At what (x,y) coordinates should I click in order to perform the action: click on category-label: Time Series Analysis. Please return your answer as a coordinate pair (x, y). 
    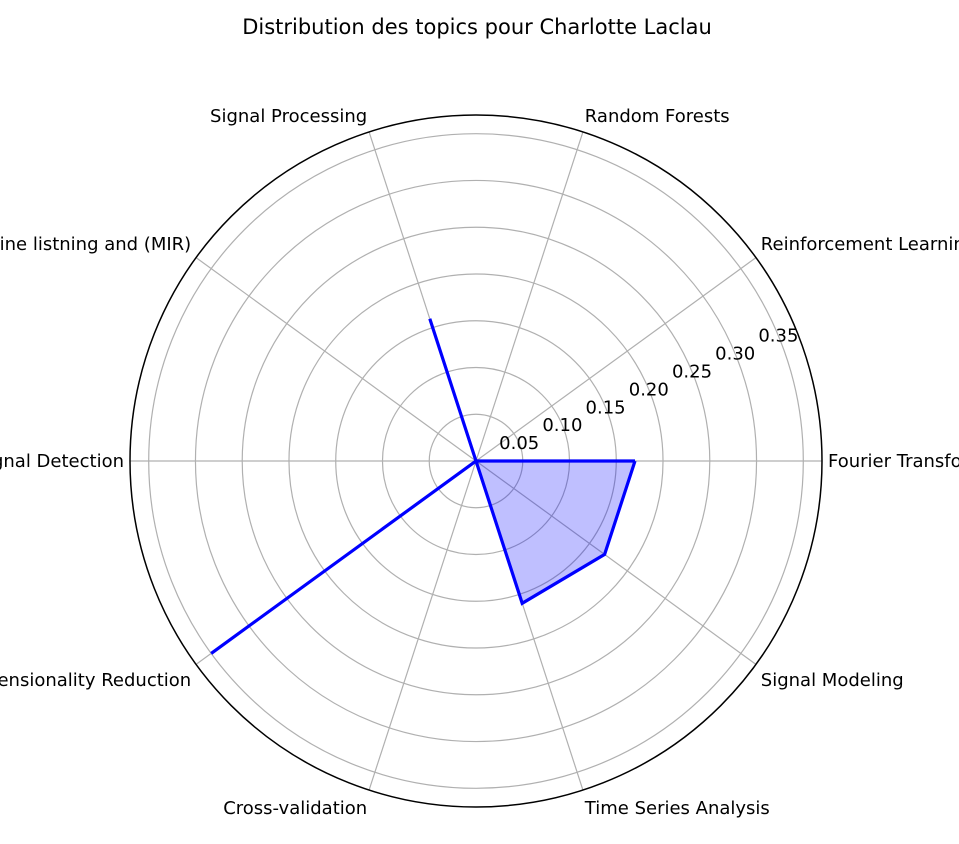
    Looking at the image, I should click on (677, 808).